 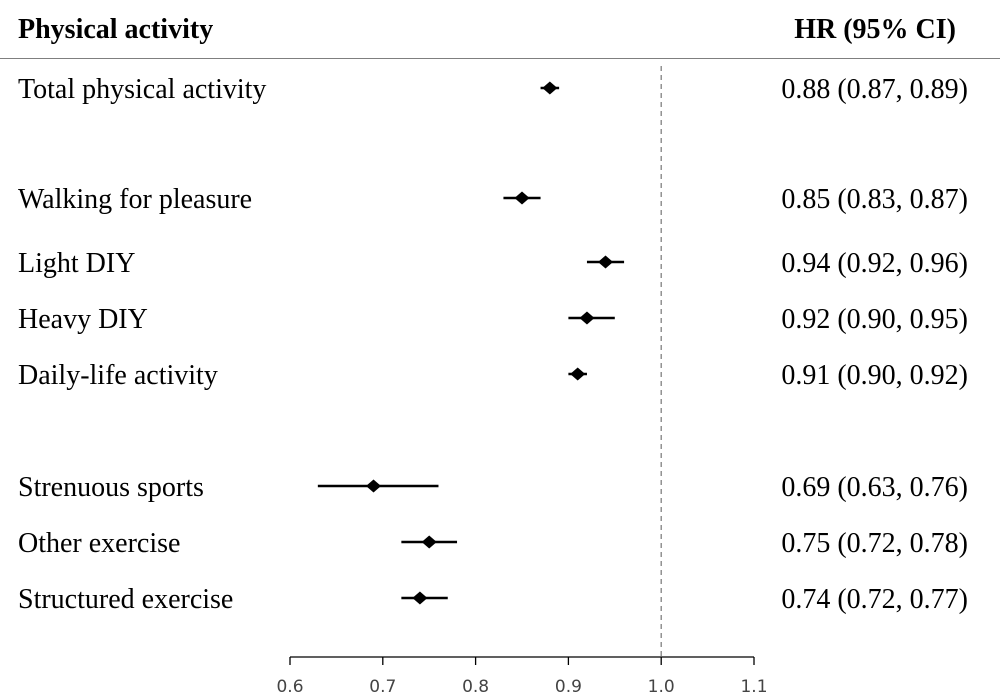 I want to click on x-tick-label: 1.1, so click(x=753, y=687).